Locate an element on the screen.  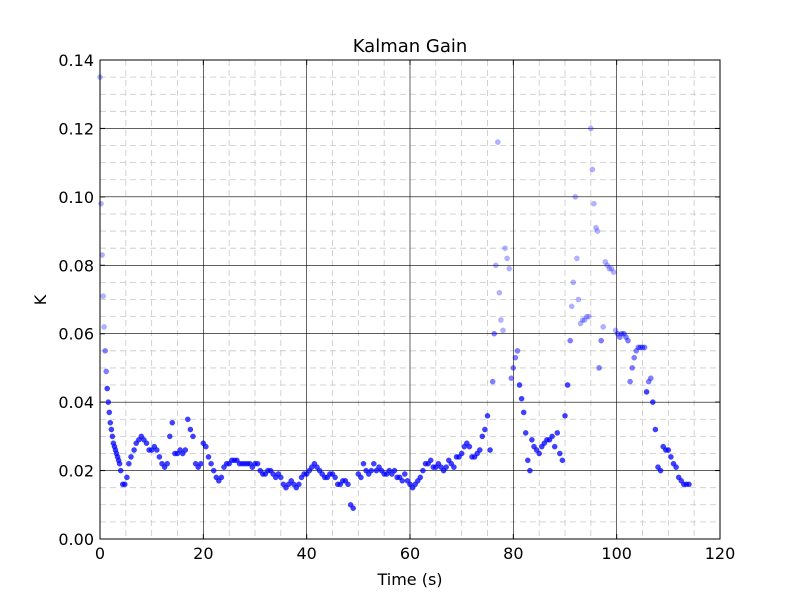
x-tick-label: 60 is located at coordinates (410, 553).